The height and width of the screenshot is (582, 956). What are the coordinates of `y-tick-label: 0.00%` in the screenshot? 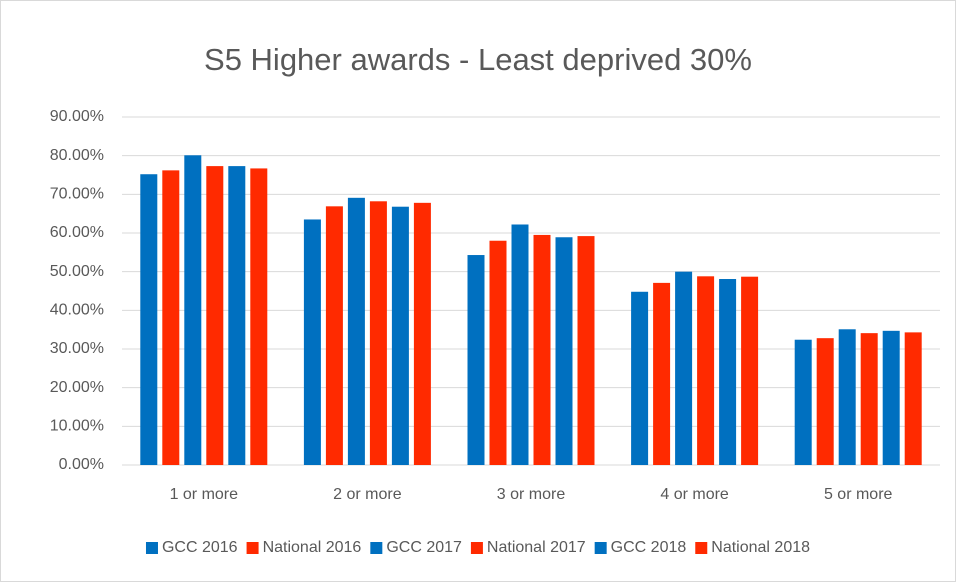 It's located at (81, 464).